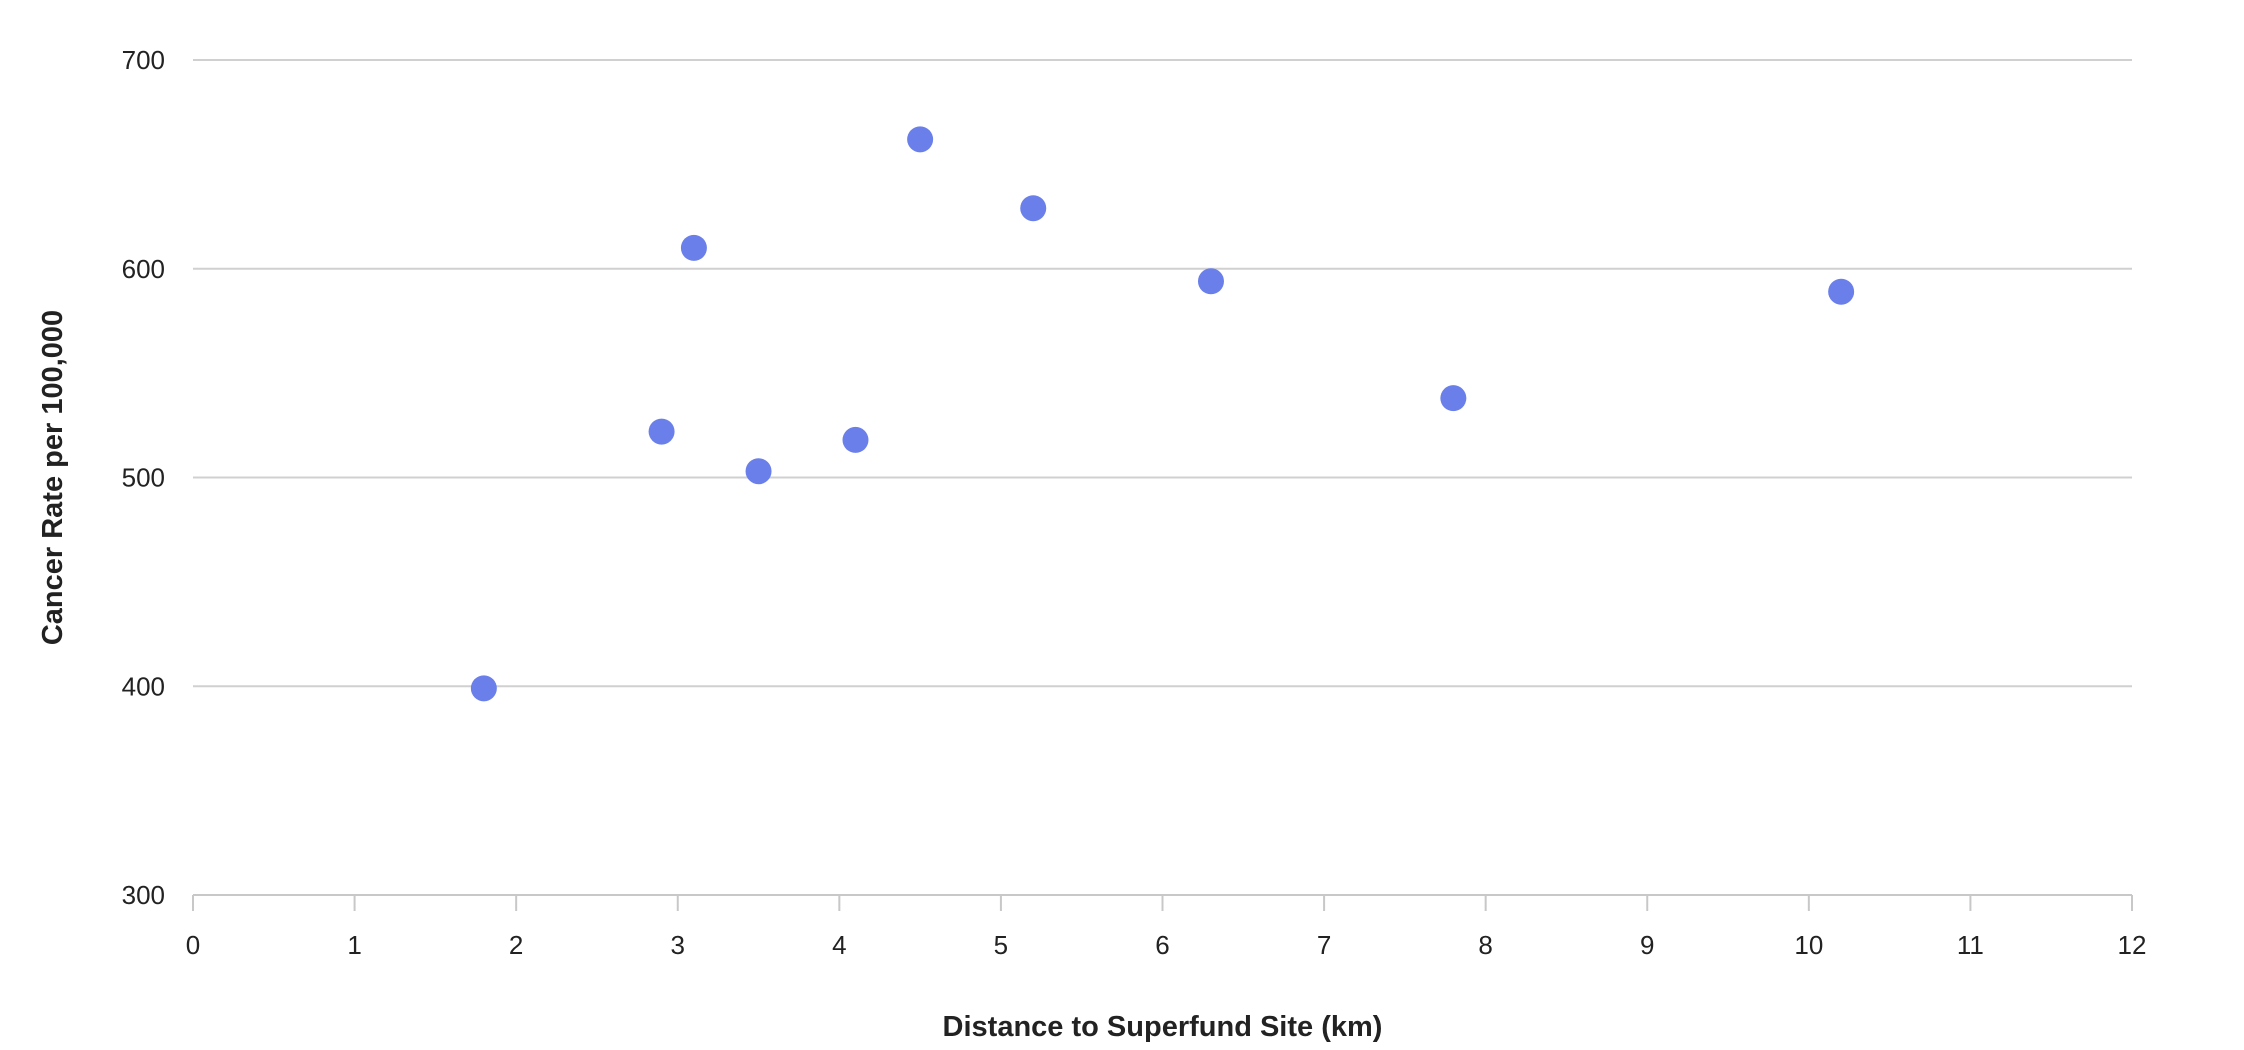  I want to click on x-tick-label: 0, so click(193, 945).